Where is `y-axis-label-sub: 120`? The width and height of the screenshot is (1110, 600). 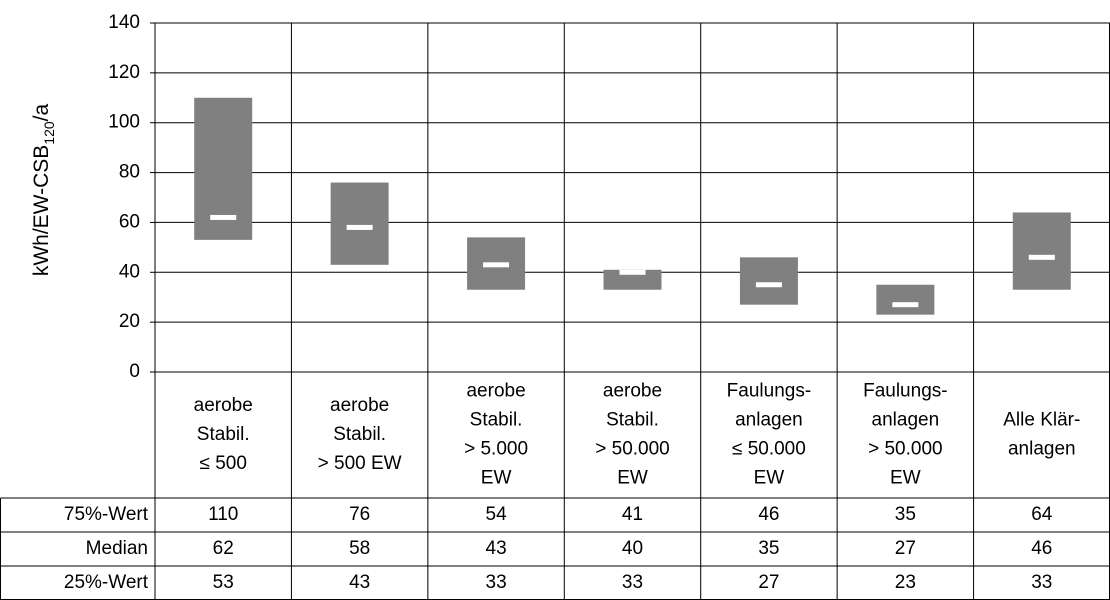 y-axis-label-sub: 120 is located at coordinates (49, 133).